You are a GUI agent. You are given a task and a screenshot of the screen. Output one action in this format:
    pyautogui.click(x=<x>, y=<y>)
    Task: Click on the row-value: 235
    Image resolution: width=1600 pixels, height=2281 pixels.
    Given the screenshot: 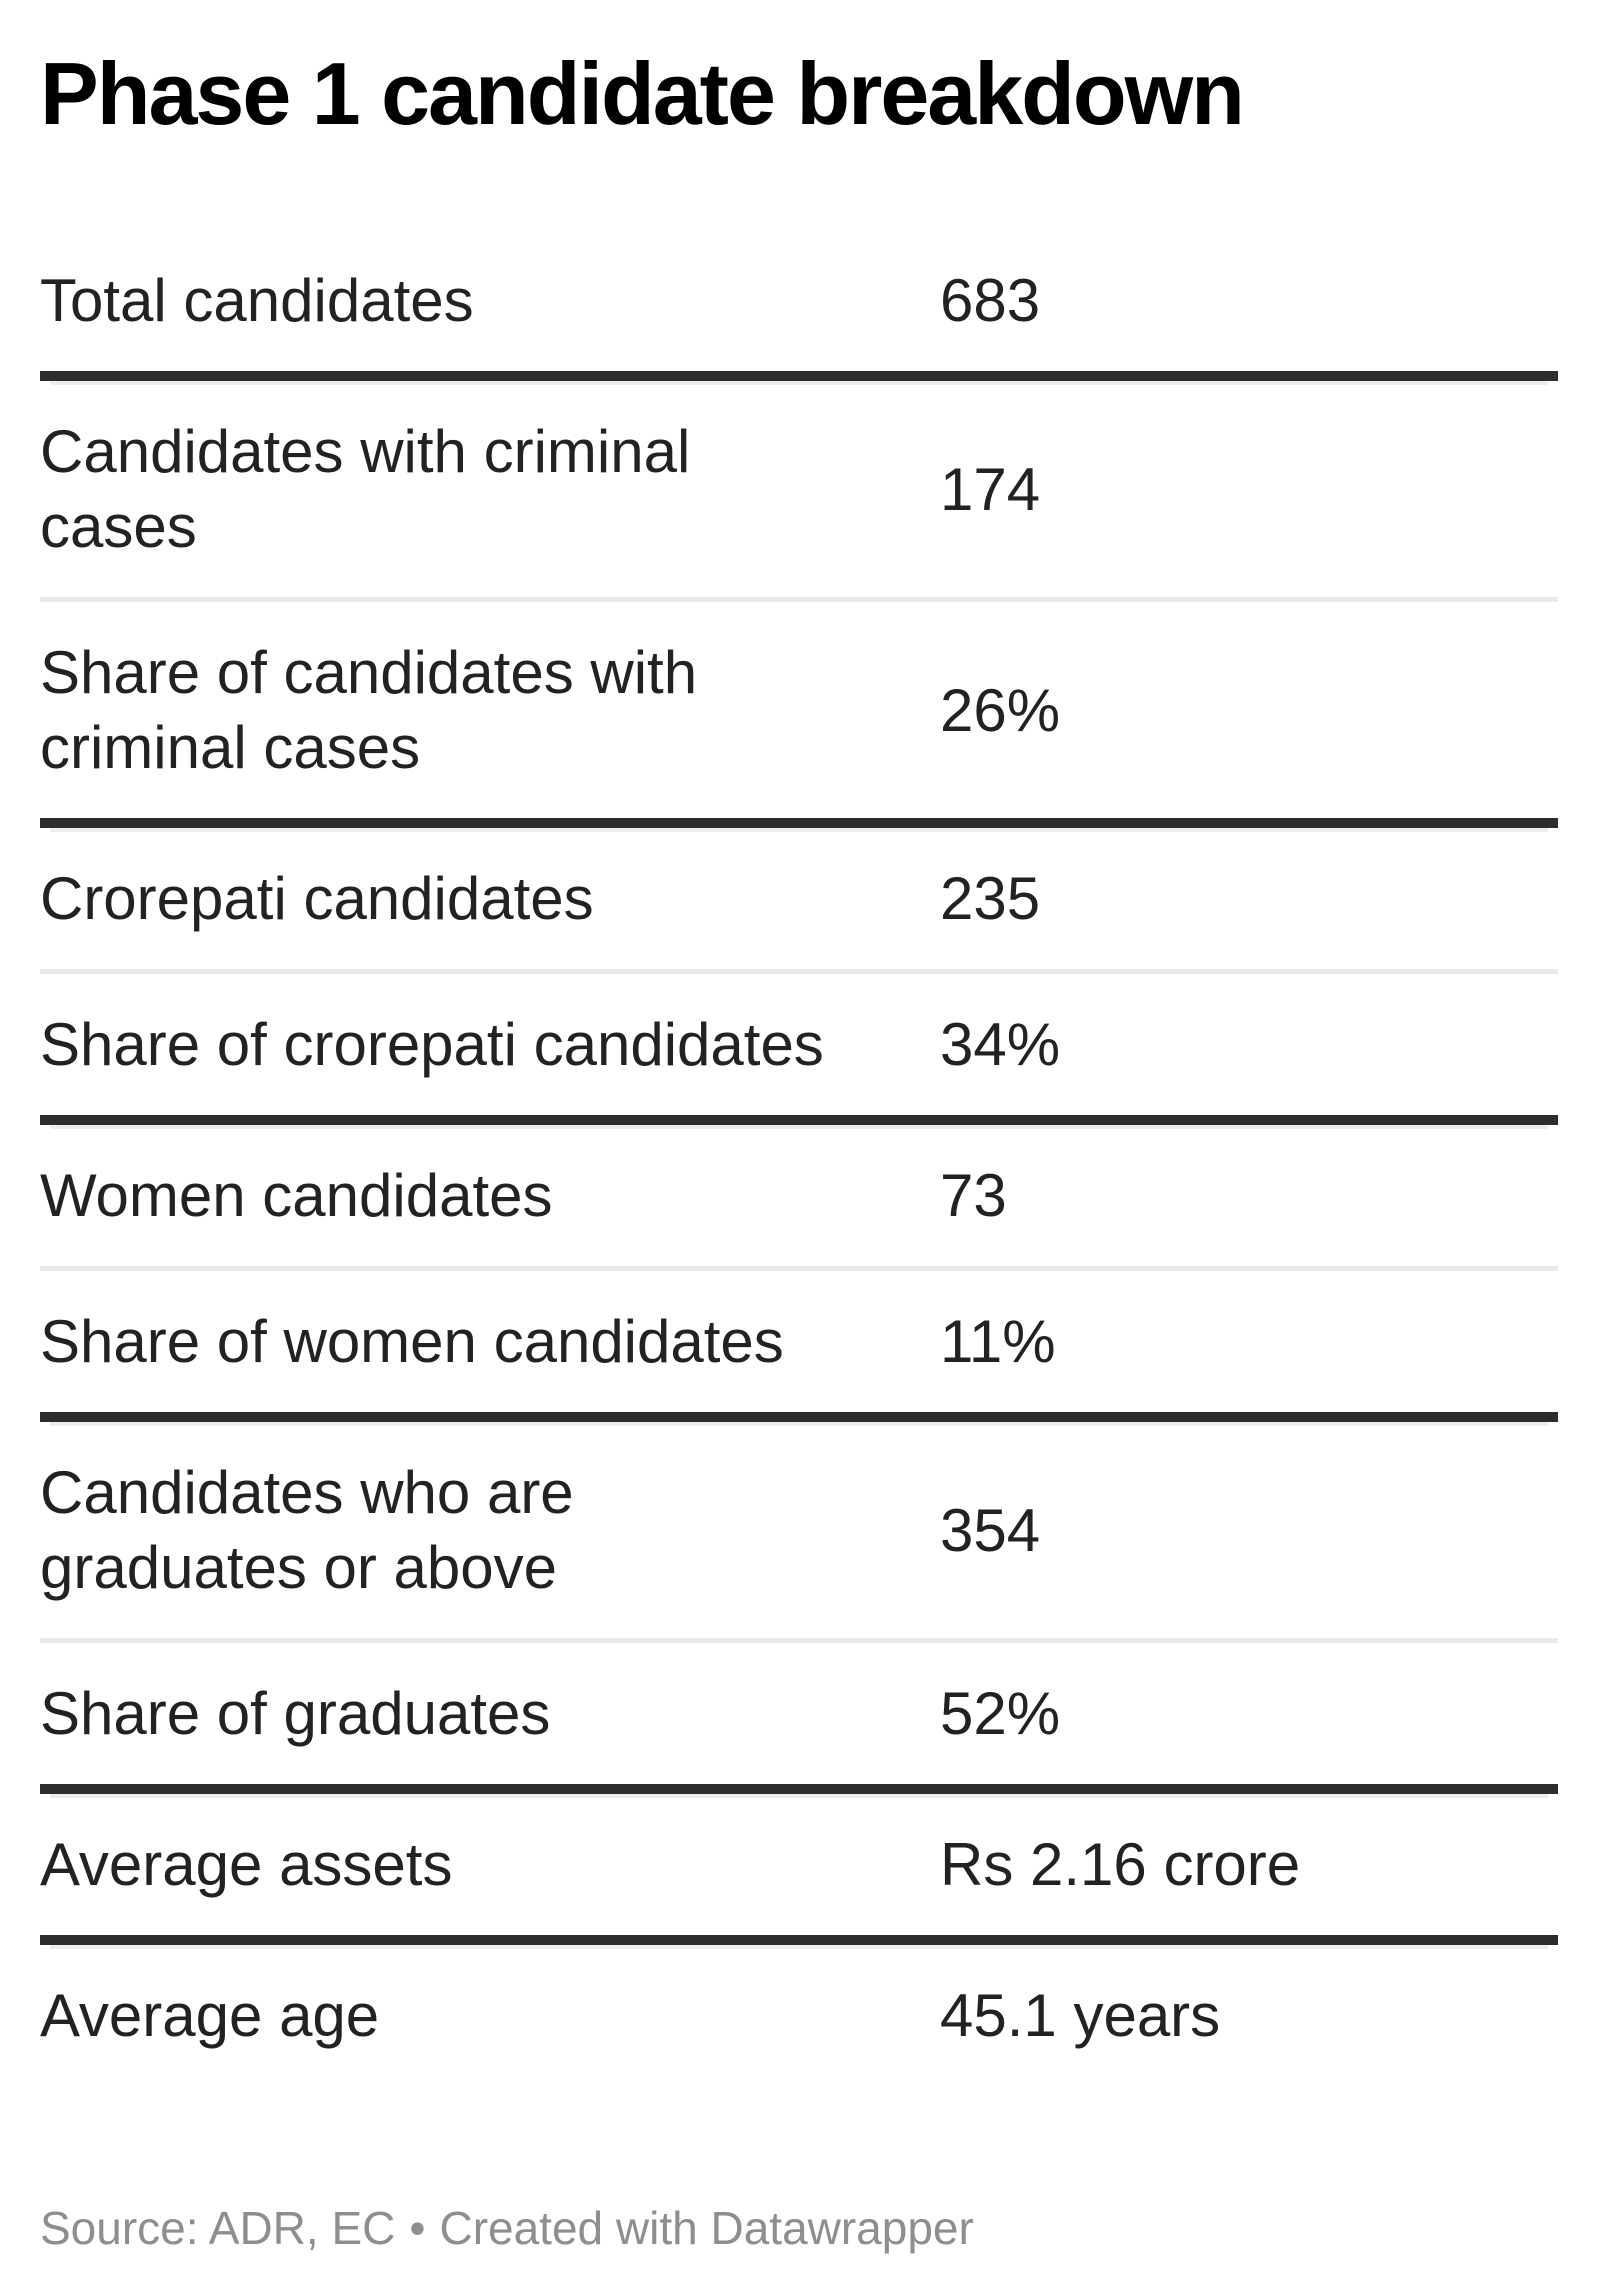 What is the action you would take?
    pyautogui.click(x=990, y=898)
    